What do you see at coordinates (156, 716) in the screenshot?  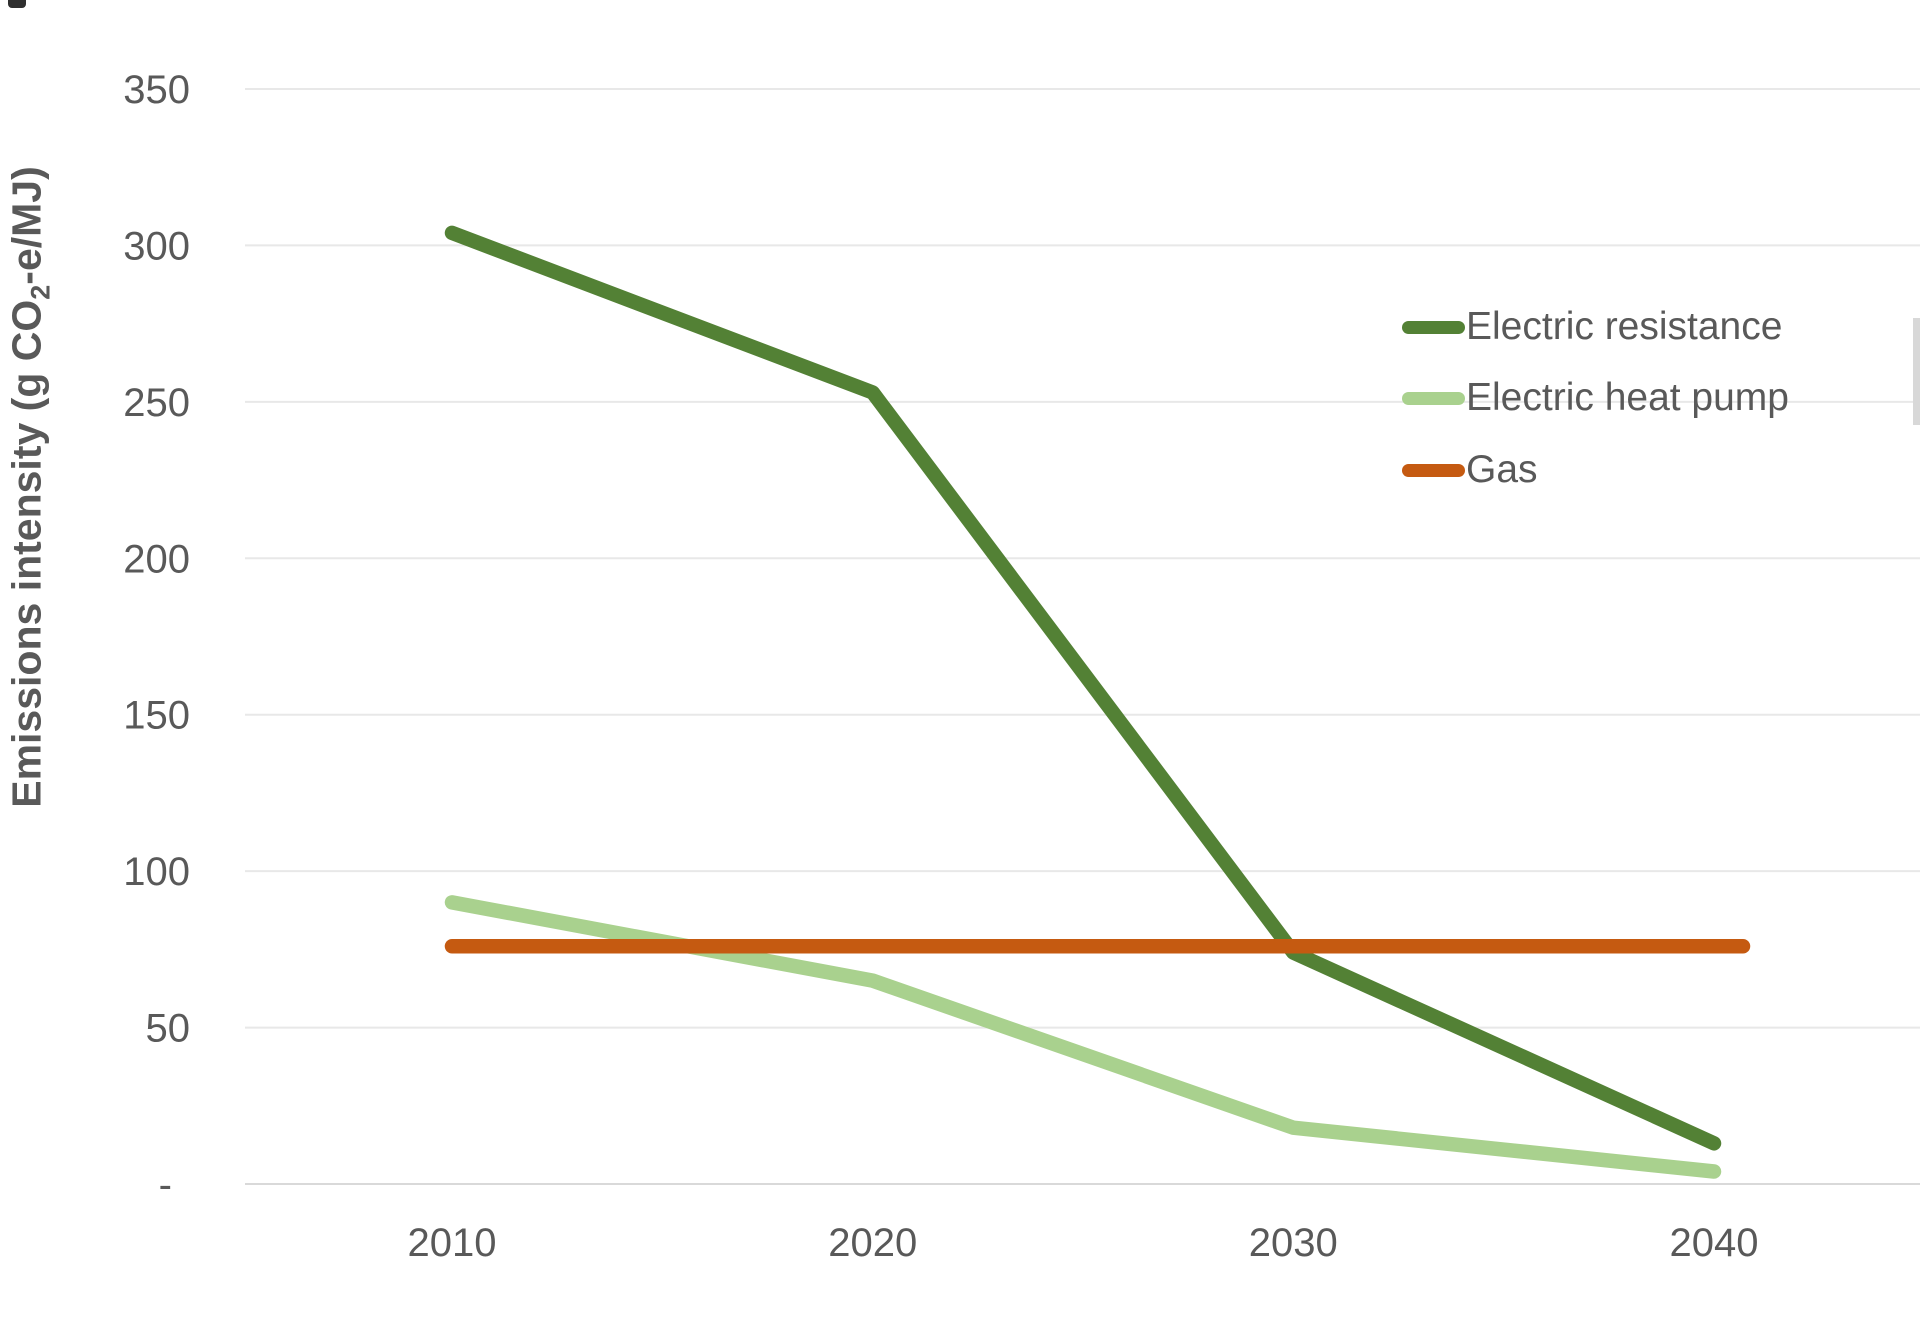 I see `y-tick-150: 150` at bounding box center [156, 716].